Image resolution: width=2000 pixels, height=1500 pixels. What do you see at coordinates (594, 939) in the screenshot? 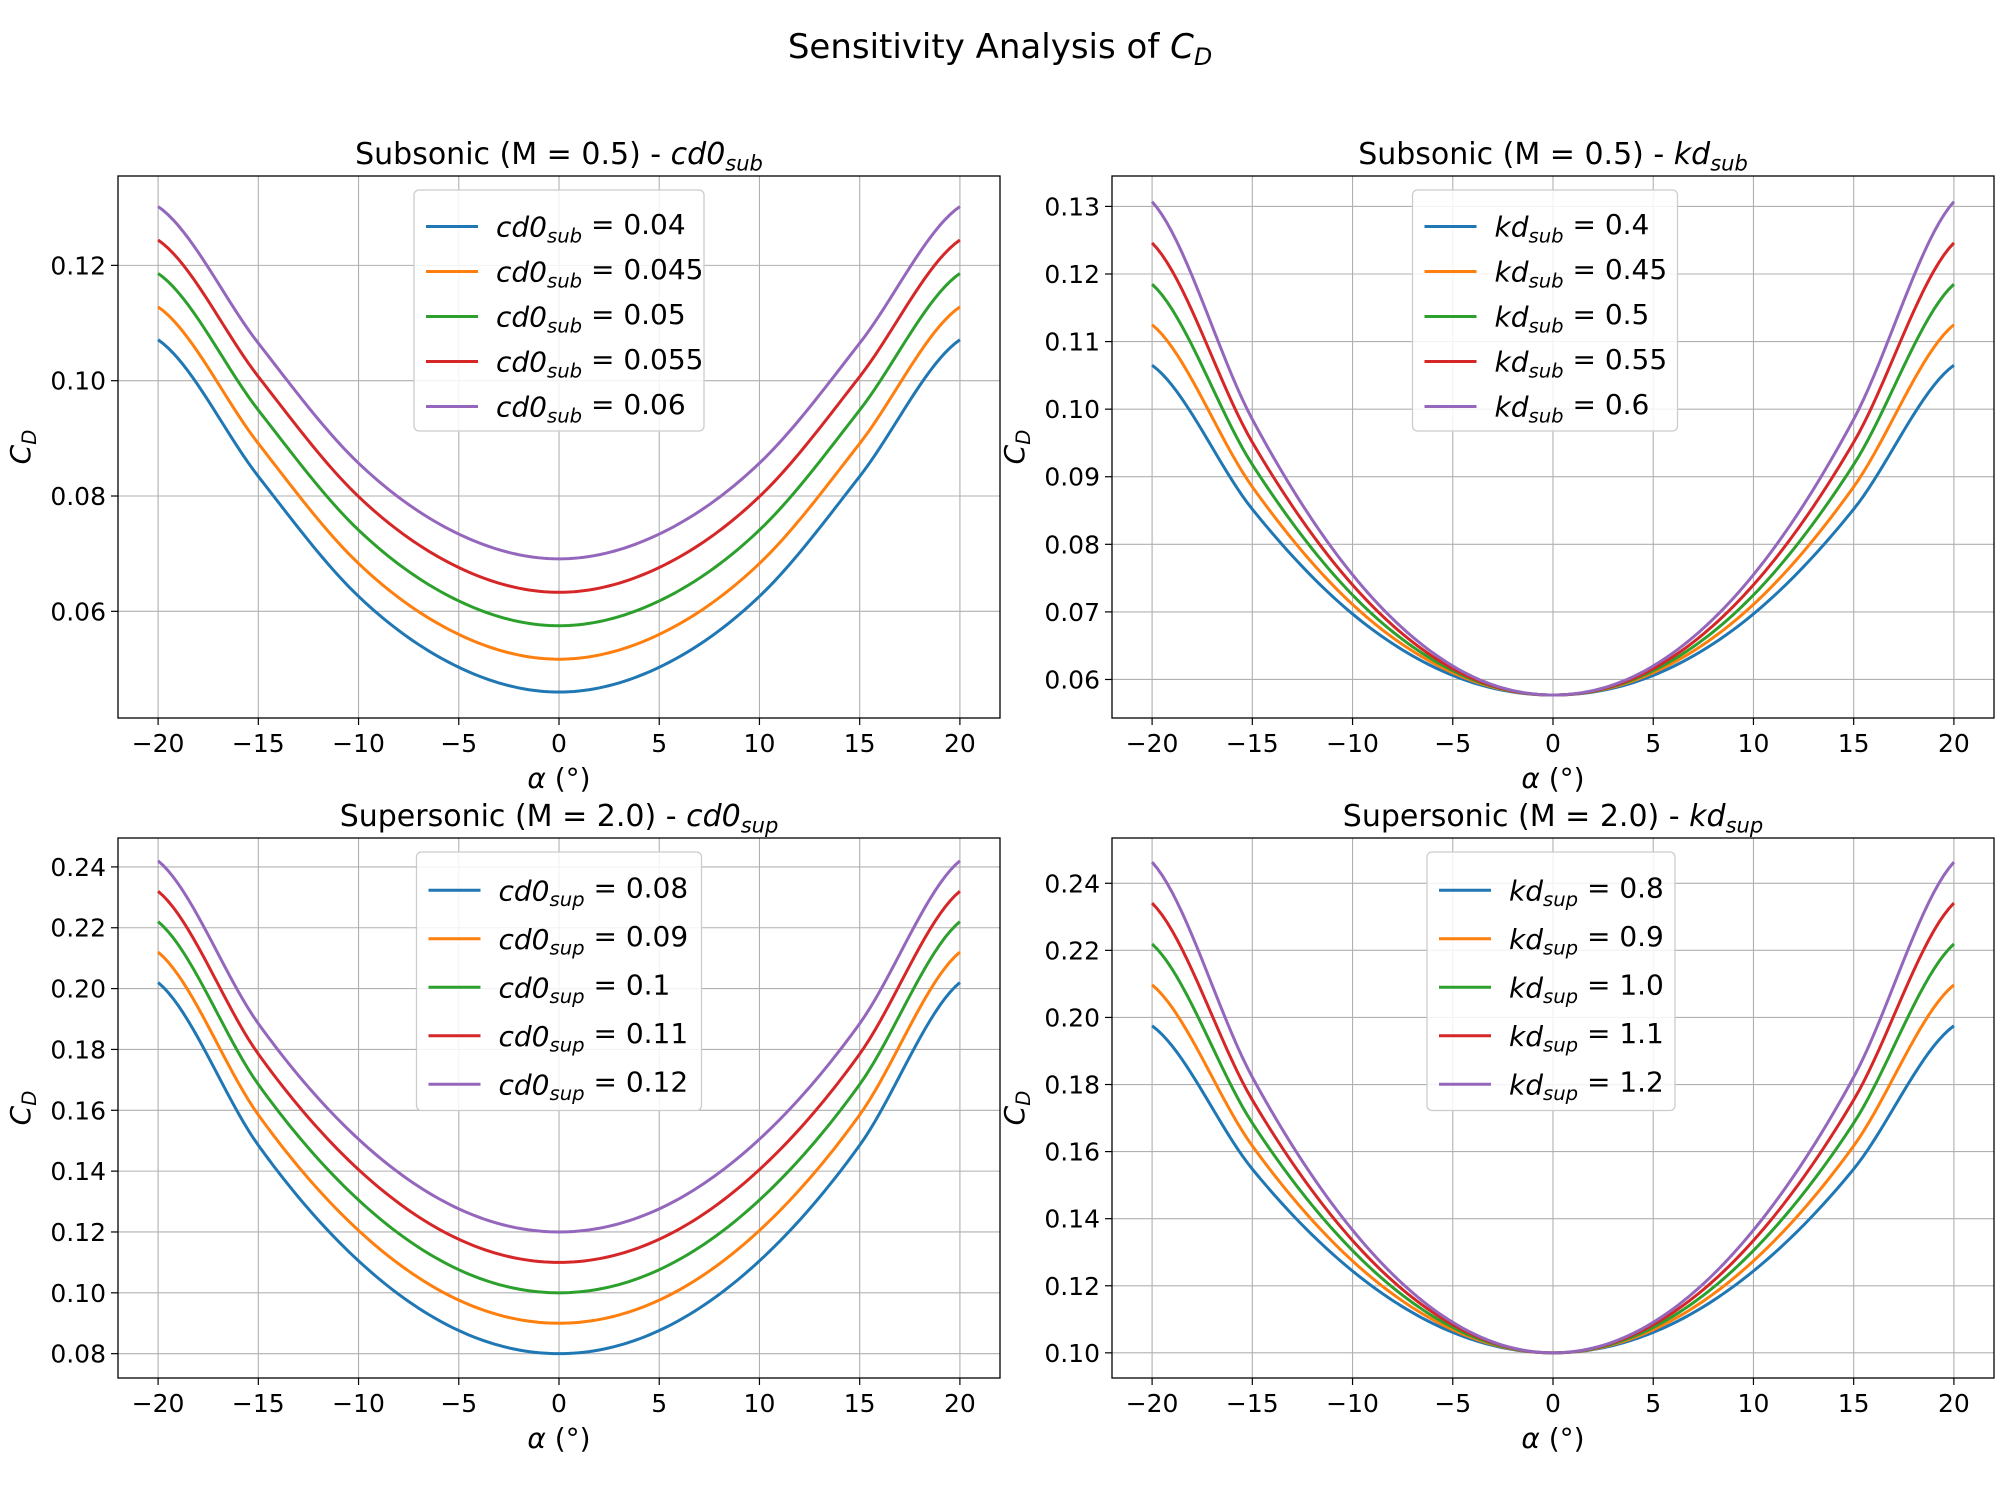
I see `legend-entry: cd0sup​ = 0.09` at bounding box center [594, 939].